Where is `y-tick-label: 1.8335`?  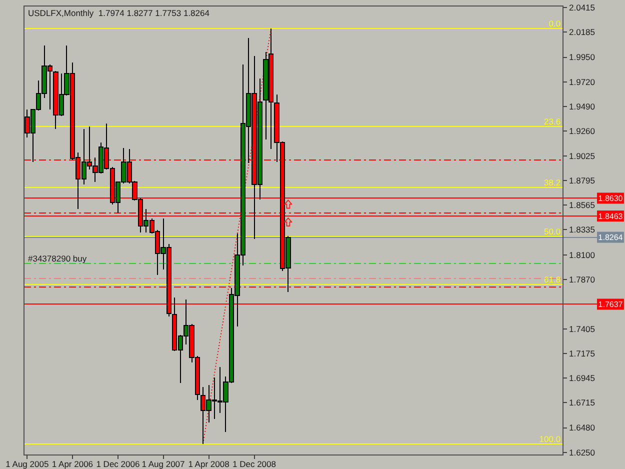 y-tick-label: 1.8335 is located at coordinates (582, 229).